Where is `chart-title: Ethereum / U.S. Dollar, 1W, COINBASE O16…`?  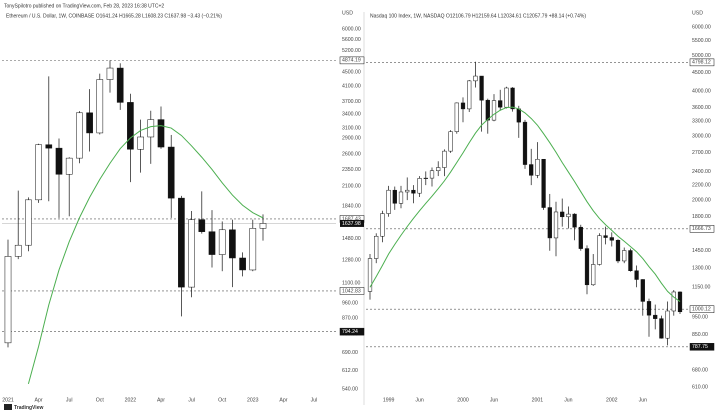
chart-title: Ethereum / U.S. Dollar, 1W, COINBASE O16… is located at coordinates (114, 16).